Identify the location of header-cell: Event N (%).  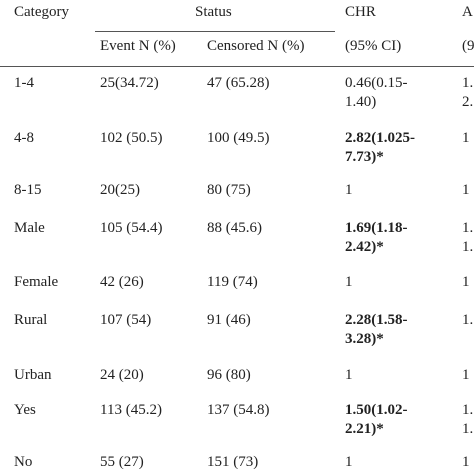
(138, 46).